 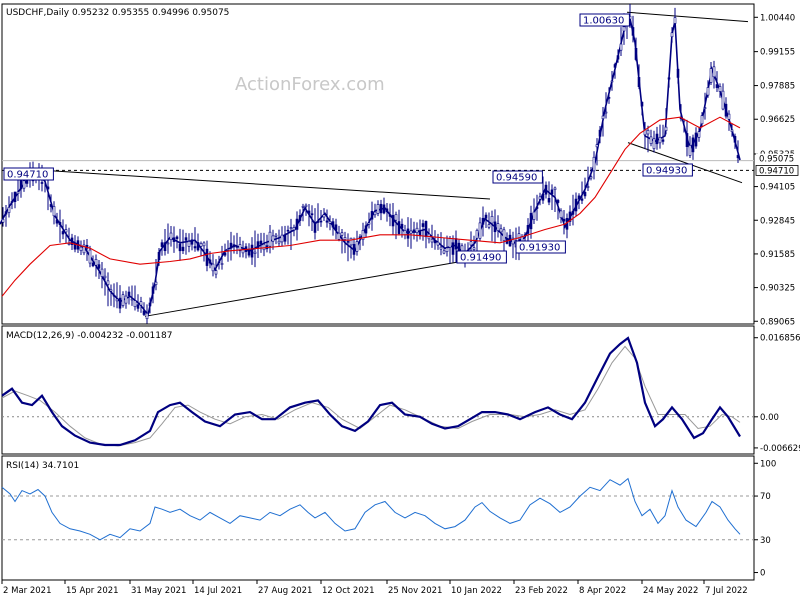 I want to click on trendline-lower-support, so click(x=685, y=163).